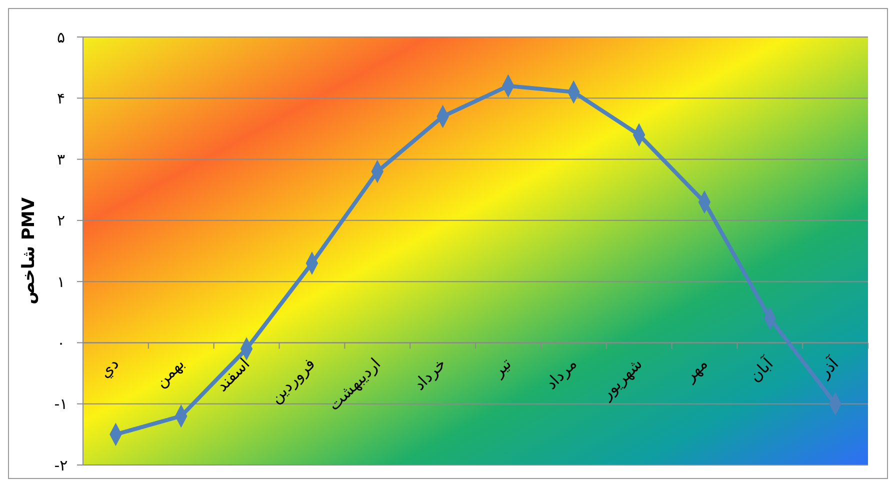  I want to click on x-tick-label: آبان, so click(761, 369).